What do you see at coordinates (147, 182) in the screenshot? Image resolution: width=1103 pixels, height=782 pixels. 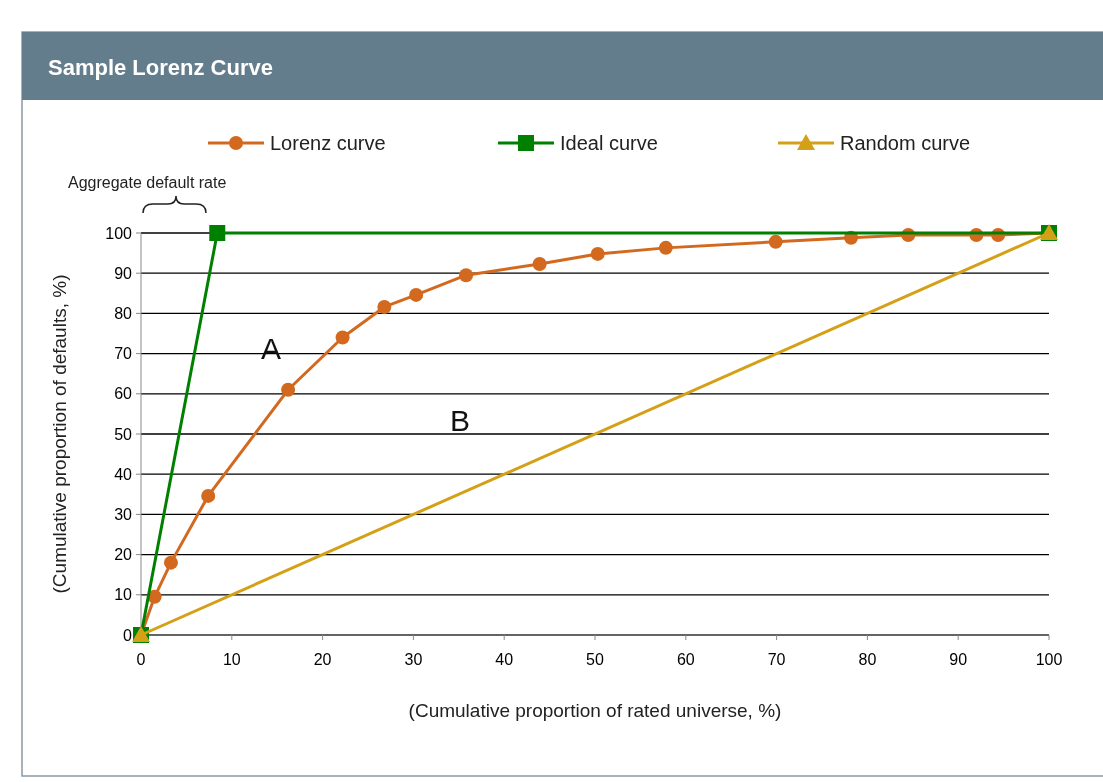 I see `text: Aggregate default rate` at bounding box center [147, 182].